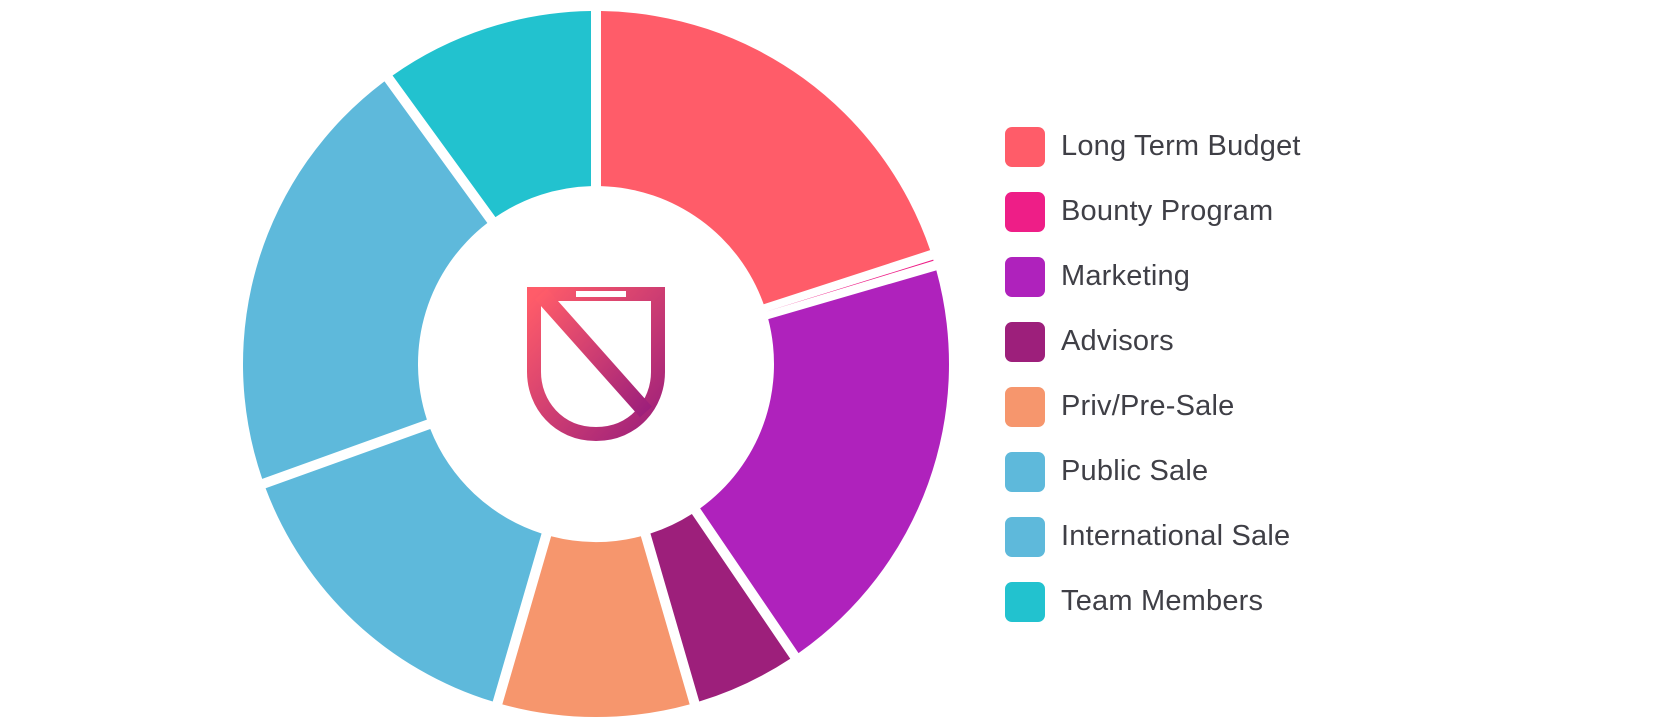  What do you see at coordinates (596, 627) in the screenshot?
I see `slice-priv-pre-sale` at bounding box center [596, 627].